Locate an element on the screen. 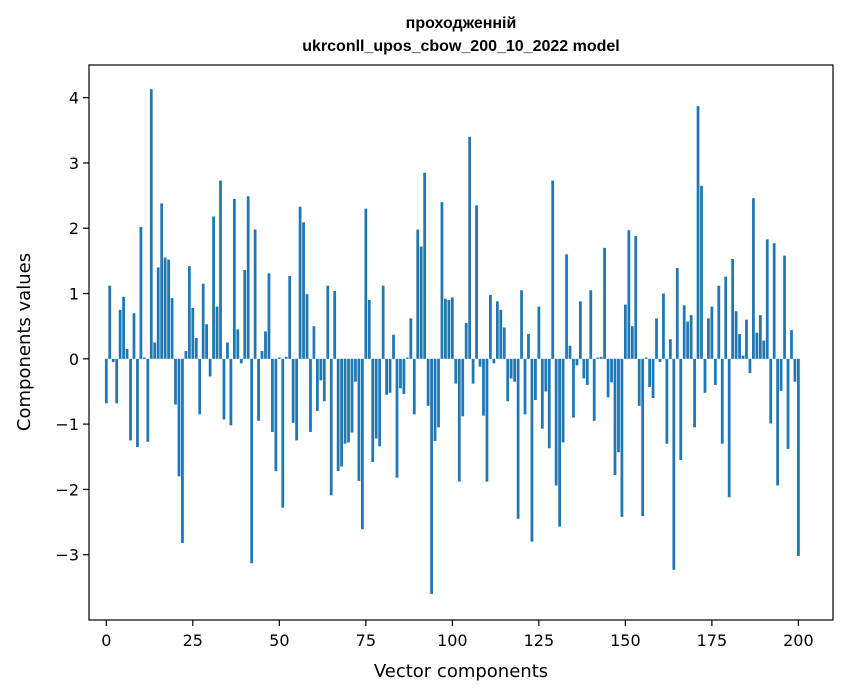 The image size is (847, 696). x-tick-label: 0 is located at coordinates (106, 640).